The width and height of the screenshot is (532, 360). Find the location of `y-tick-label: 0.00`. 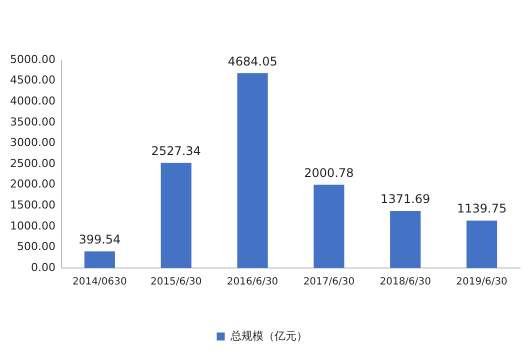

y-tick-label: 0.00 is located at coordinates (43, 267).